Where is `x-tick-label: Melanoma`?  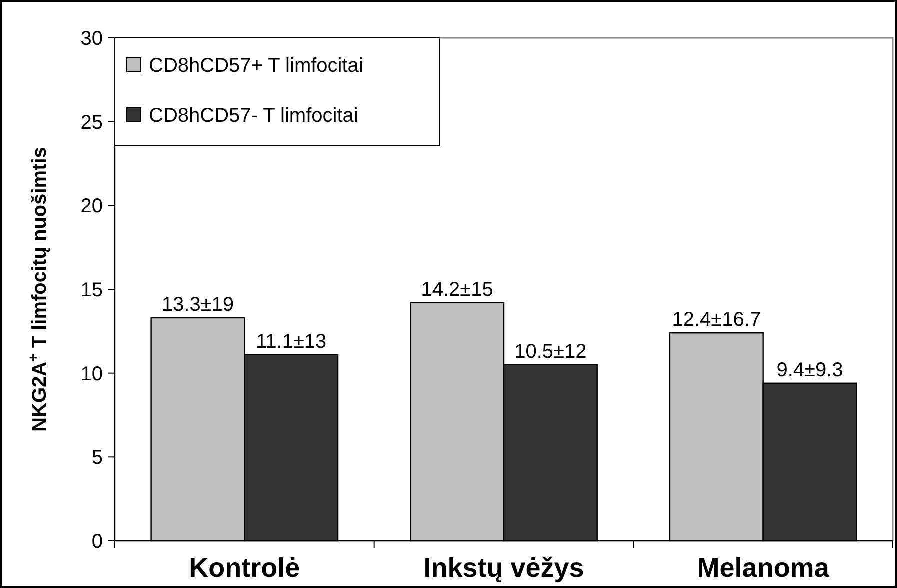 x-tick-label: Melanoma is located at coordinates (763, 568).